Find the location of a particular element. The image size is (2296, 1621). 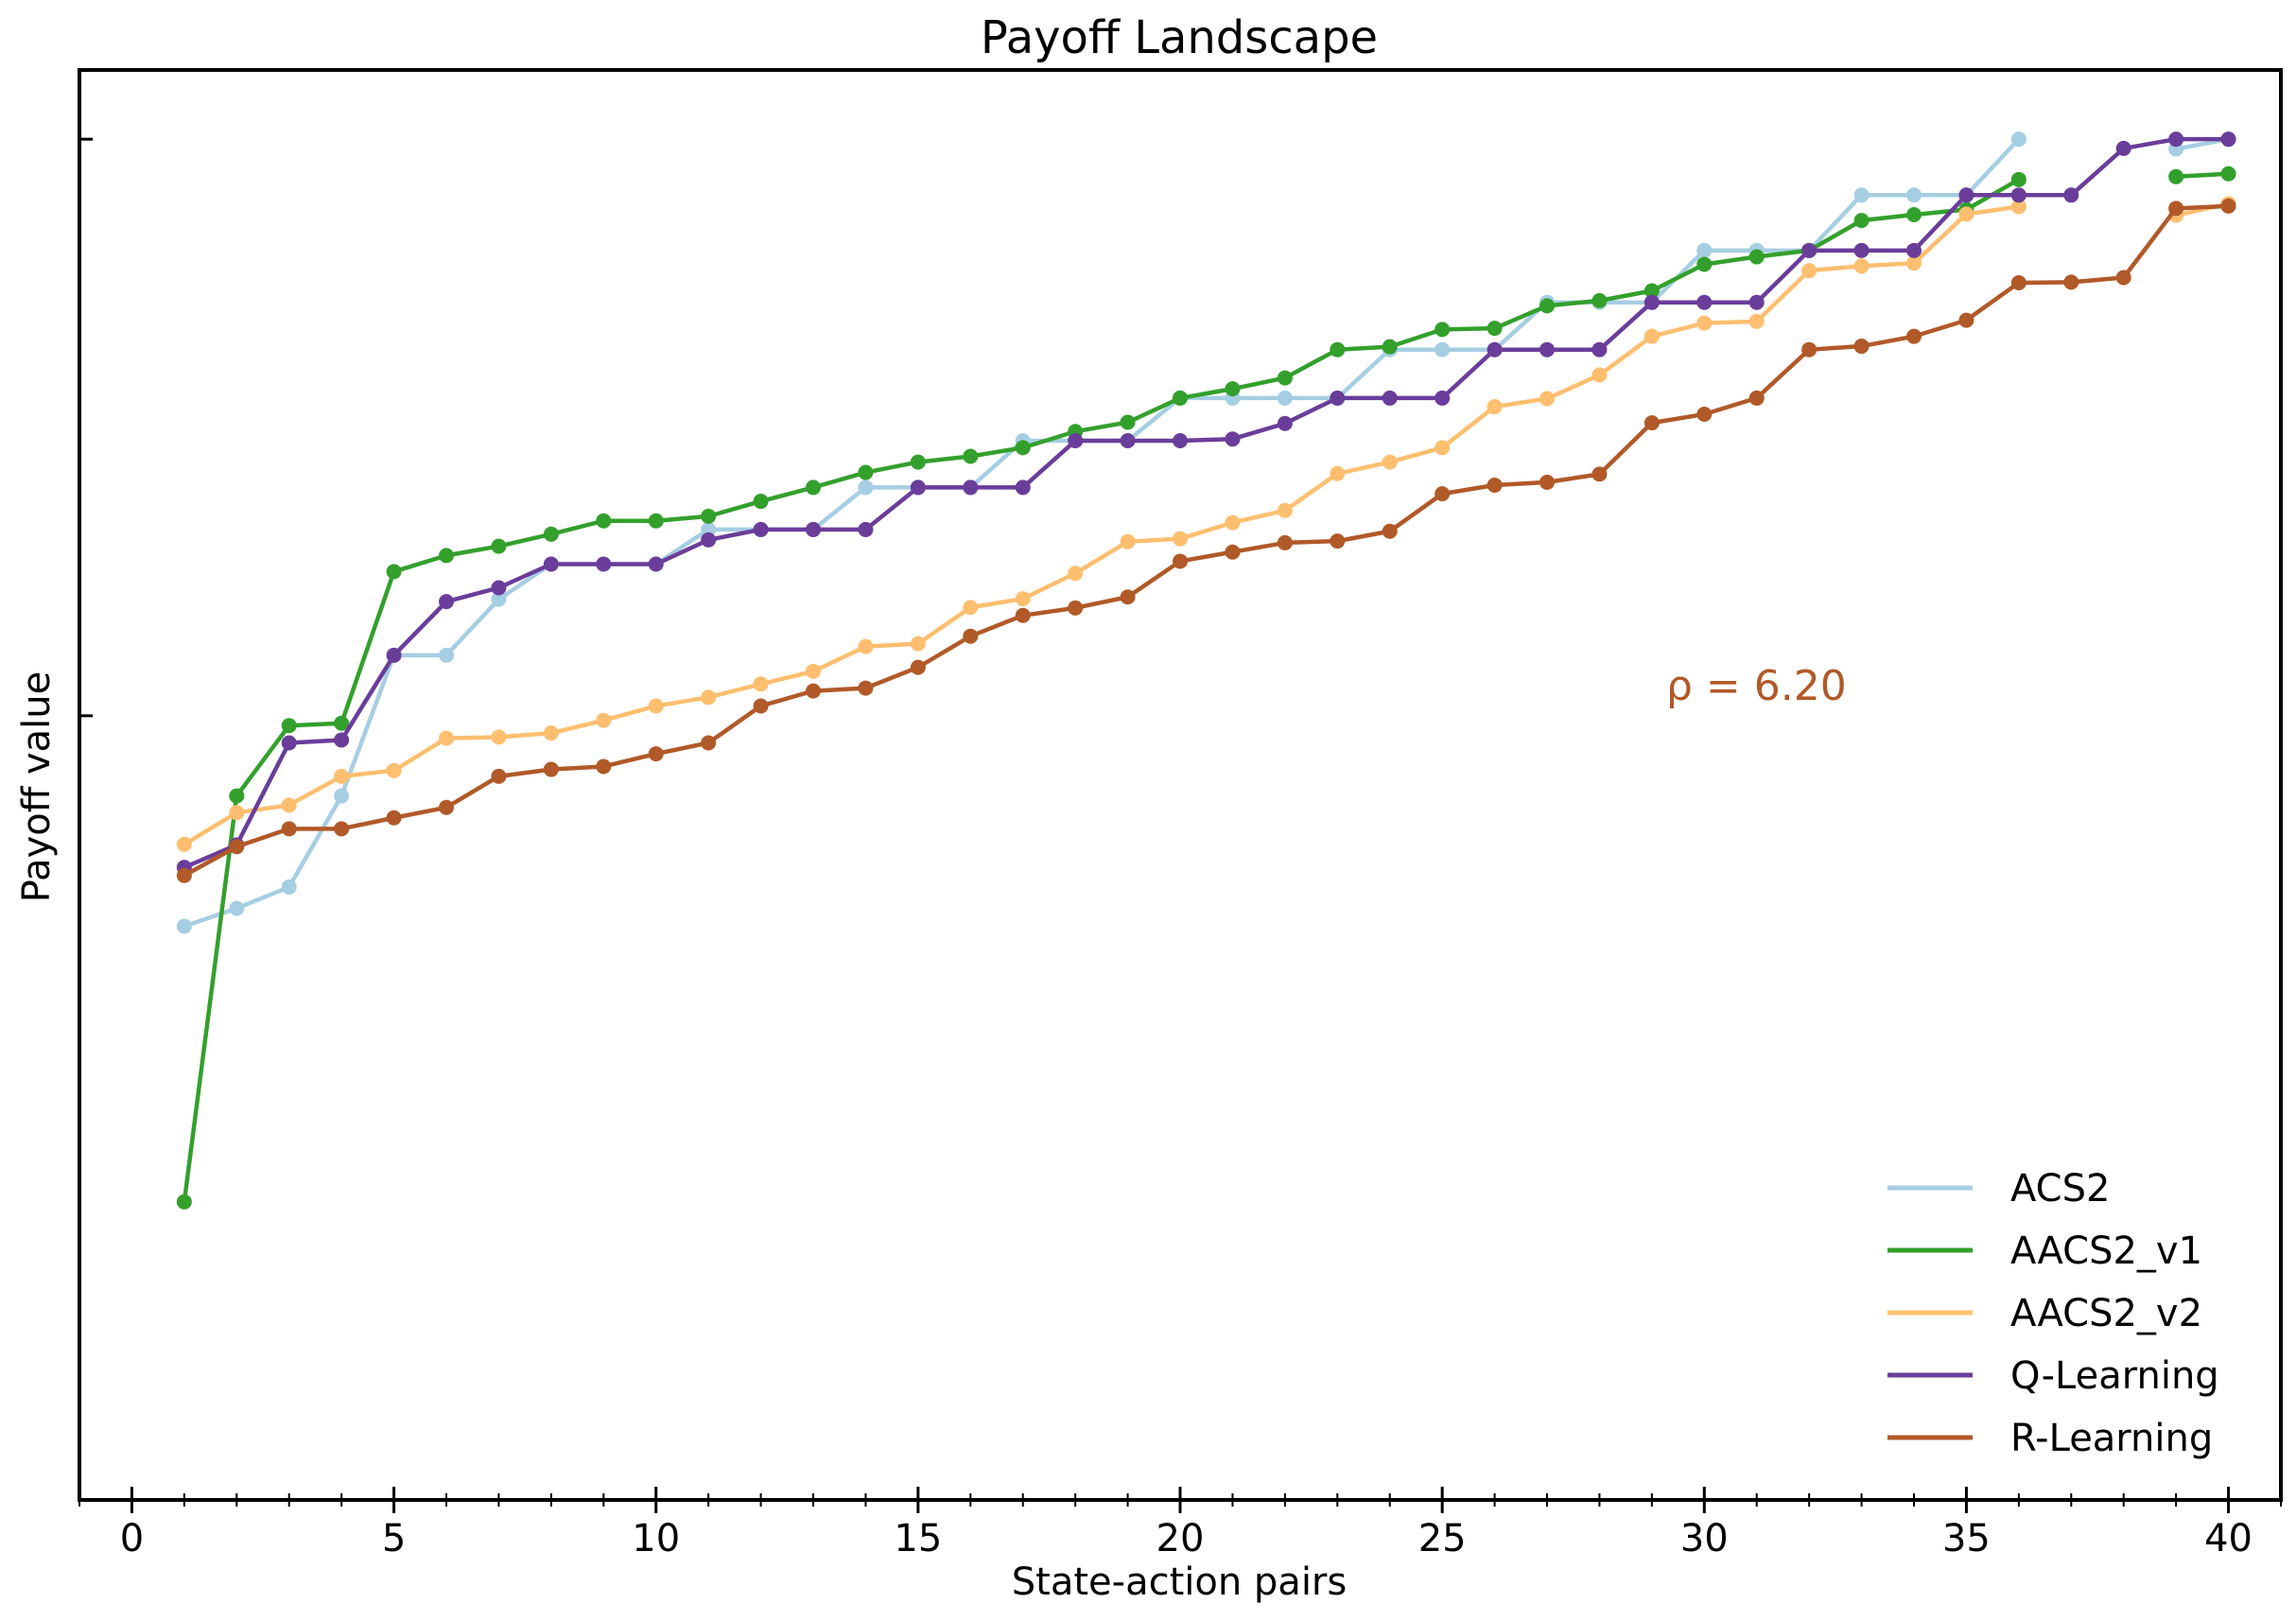

y-axis-ticks is located at coordinates (86, 427).